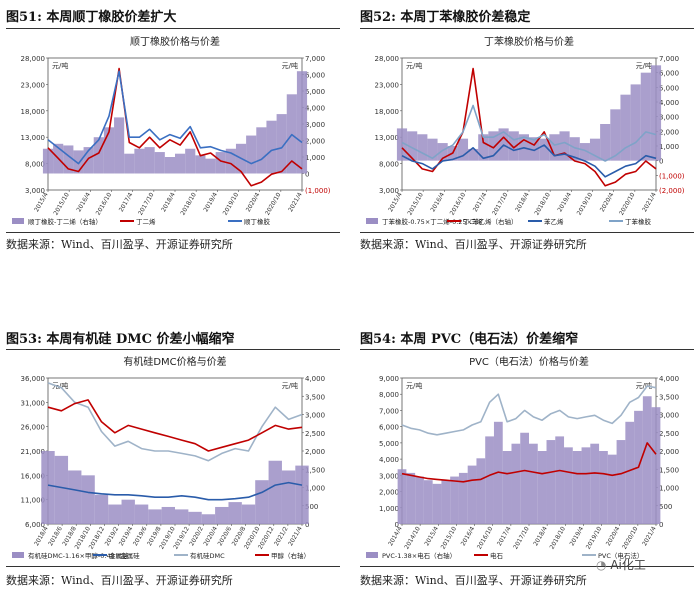  What do you see at coordinates (527, 349) in the screenshot?
I see `figure-54-rule` at bounding box center [527, 349].